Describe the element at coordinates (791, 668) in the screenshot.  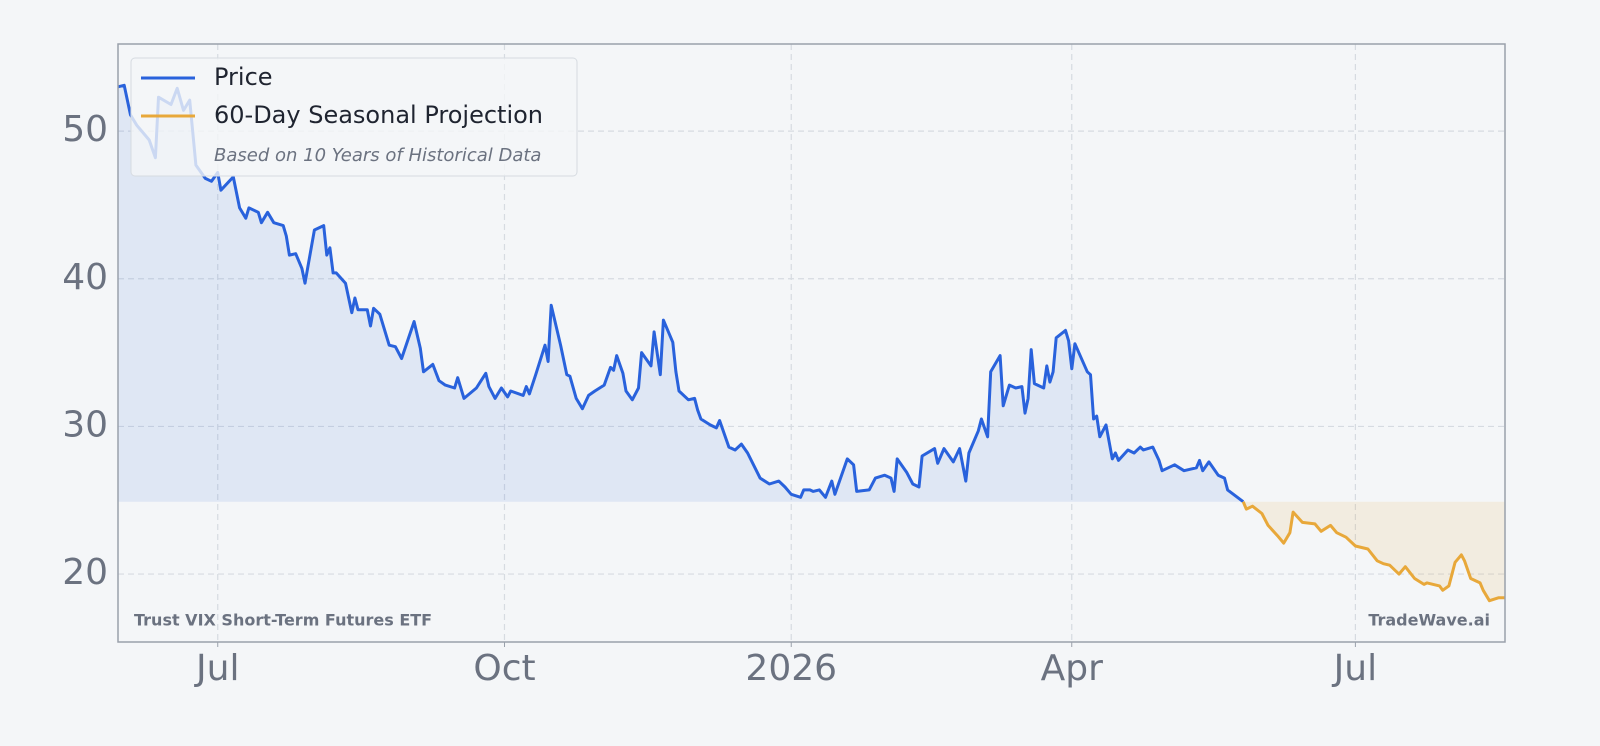
I see `x-tick-label: 2026` at that location.